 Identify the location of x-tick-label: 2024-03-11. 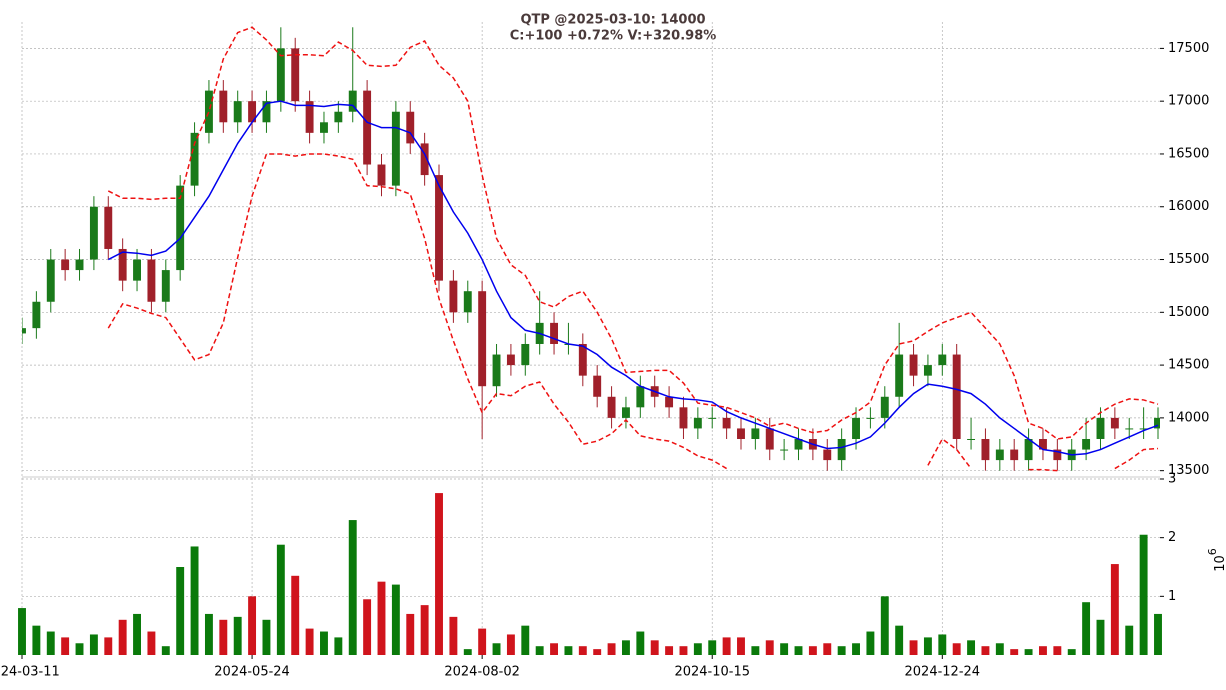
(30, 672).